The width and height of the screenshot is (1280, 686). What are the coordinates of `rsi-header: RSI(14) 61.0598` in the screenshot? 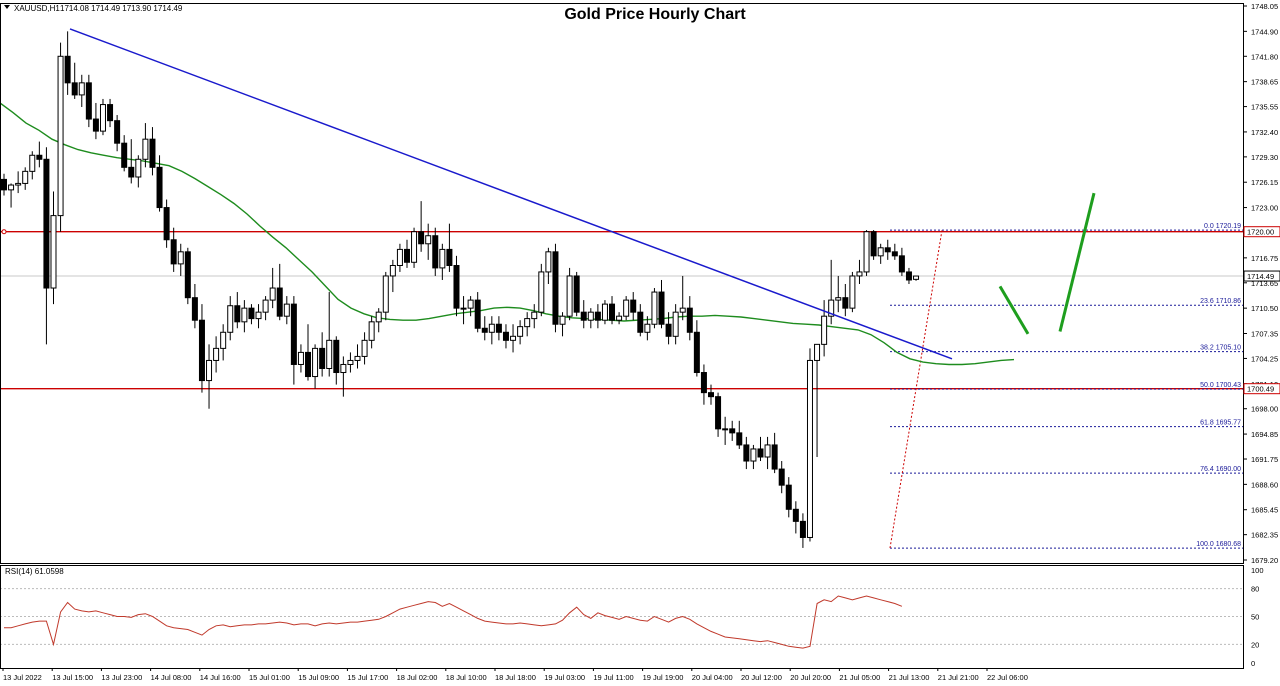 It's located at (34, 571).